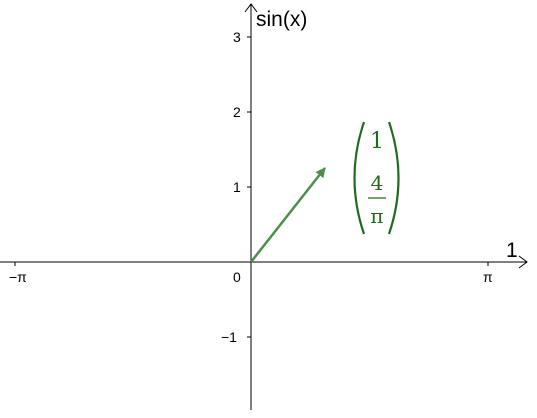 This screenshot has height=418, width=537. Describe the element at coordinates (237, 37) in the screenshot. I see `y-tick-label-3: 3` at that location.